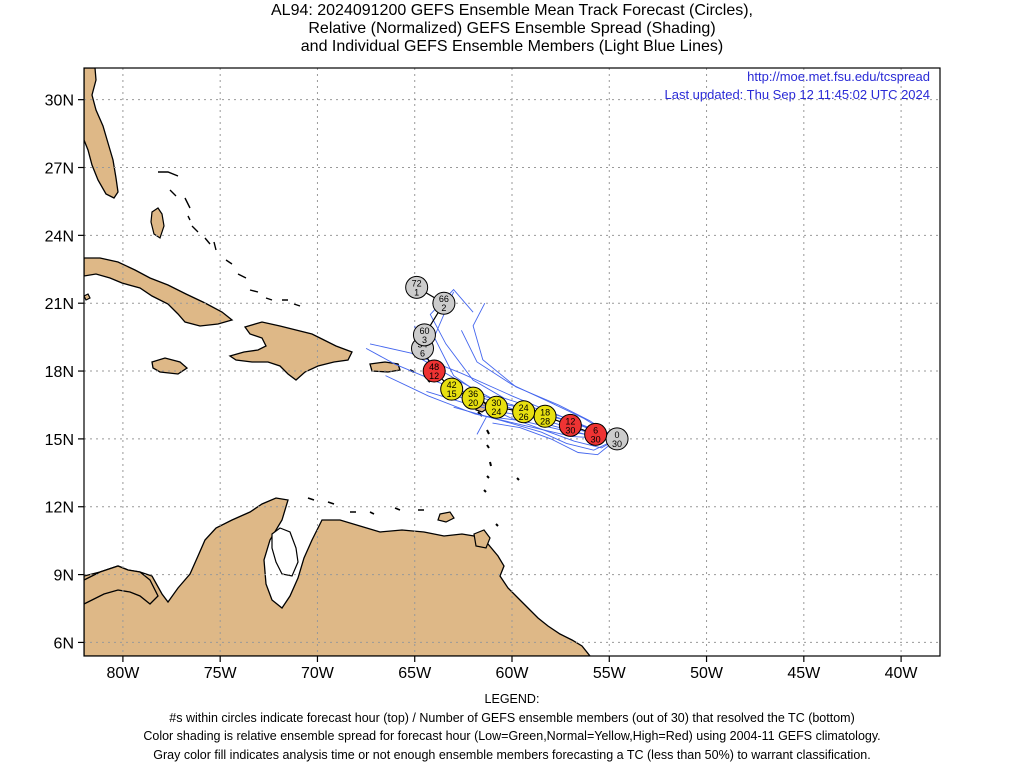 The width and height of the screenshot is (1024, 768). What do you see at coordinates (291, 303) in the screenshot?
I see `land-turks` at bounding box center [291, 303].